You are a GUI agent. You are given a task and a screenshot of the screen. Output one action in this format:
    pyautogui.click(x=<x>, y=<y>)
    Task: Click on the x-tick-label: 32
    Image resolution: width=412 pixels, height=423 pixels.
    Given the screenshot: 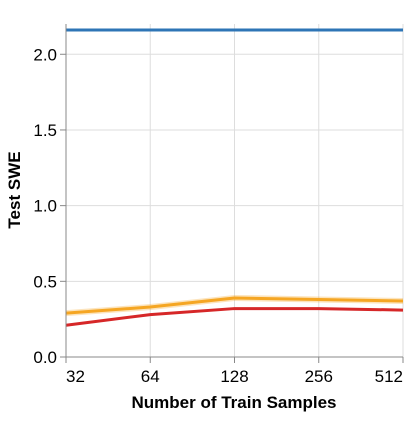 What is the action you would take?
    pyautogui.click(x=75, y=376)
    